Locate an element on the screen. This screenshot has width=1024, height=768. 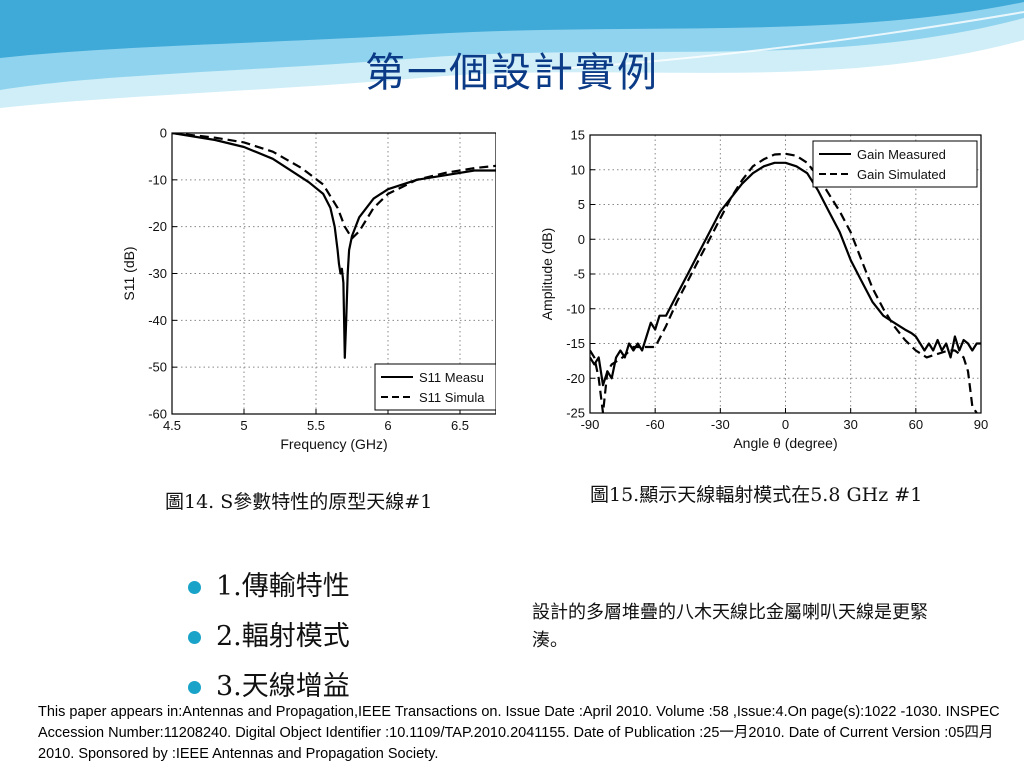
y-axis-label: Amplitude (dB) is located at coordinates (547, 274).